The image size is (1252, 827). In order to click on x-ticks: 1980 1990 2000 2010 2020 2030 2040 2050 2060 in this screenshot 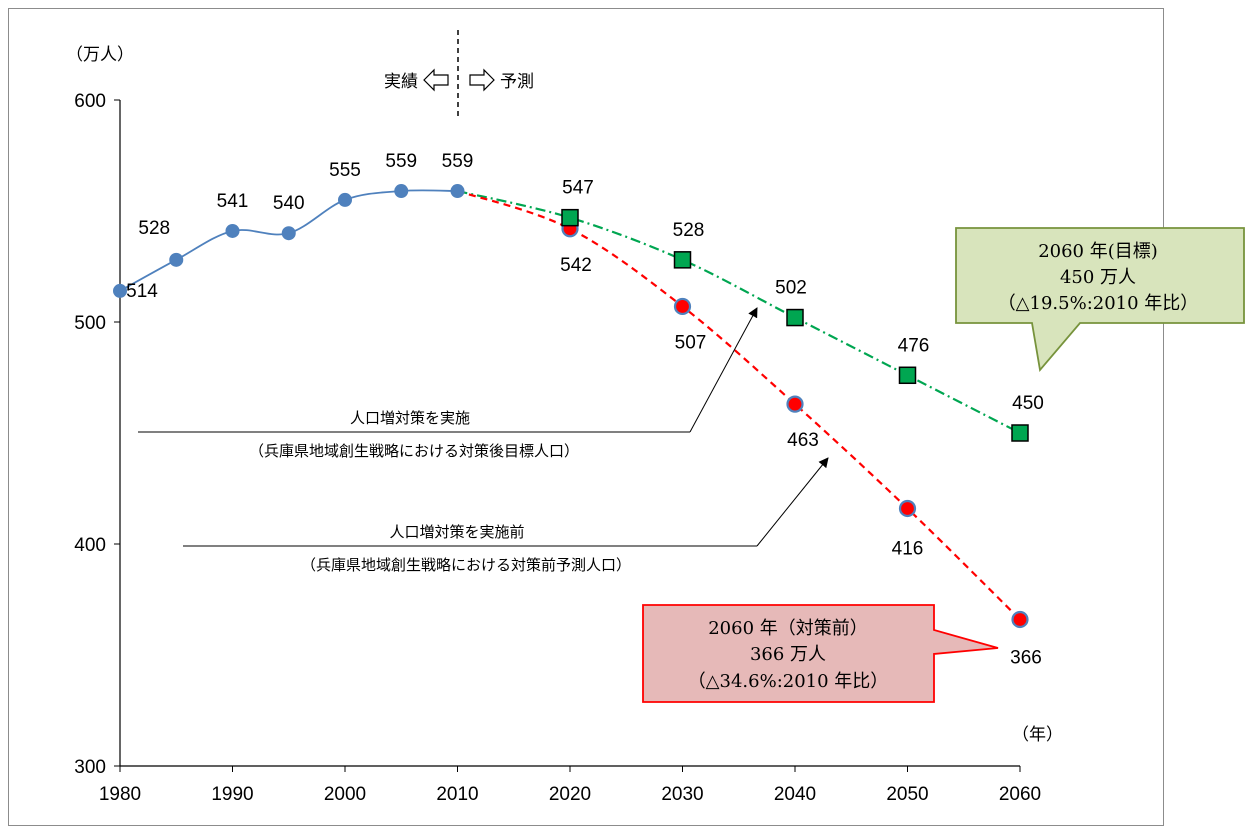, I will do `click(570, 785)`.